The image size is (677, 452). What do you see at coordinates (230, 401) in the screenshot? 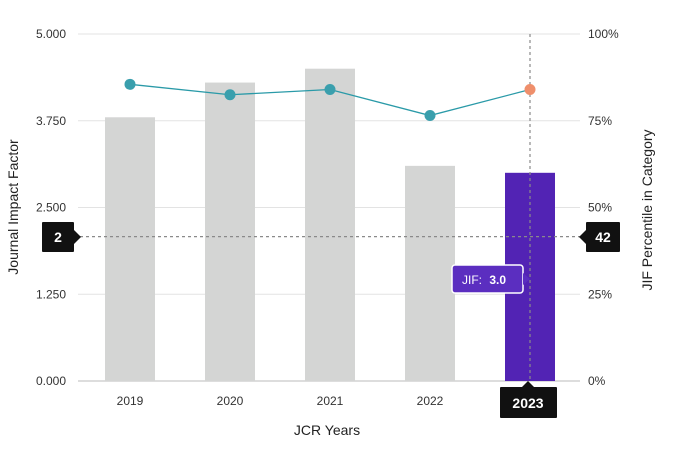
I see `x-tick-label: 2020` at bounding box center [230, 401].